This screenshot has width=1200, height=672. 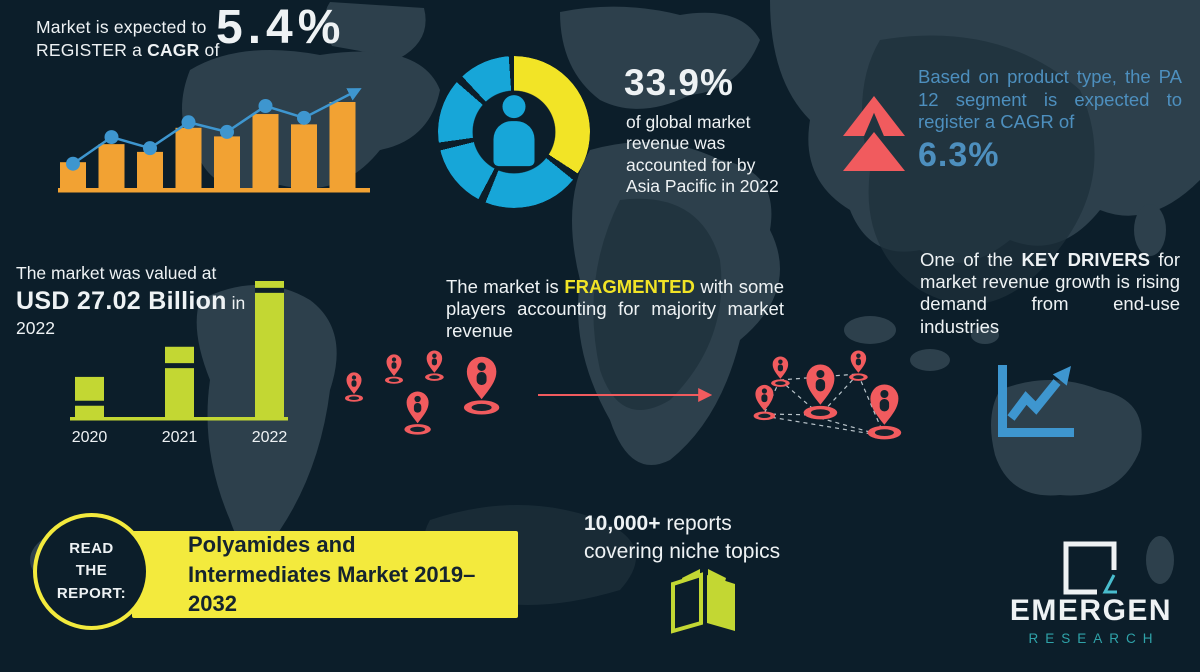 What do you see at coordinates (214, 140) in the screenshot?
I see `growth-trend-chart` at bounding box center [214, 140].